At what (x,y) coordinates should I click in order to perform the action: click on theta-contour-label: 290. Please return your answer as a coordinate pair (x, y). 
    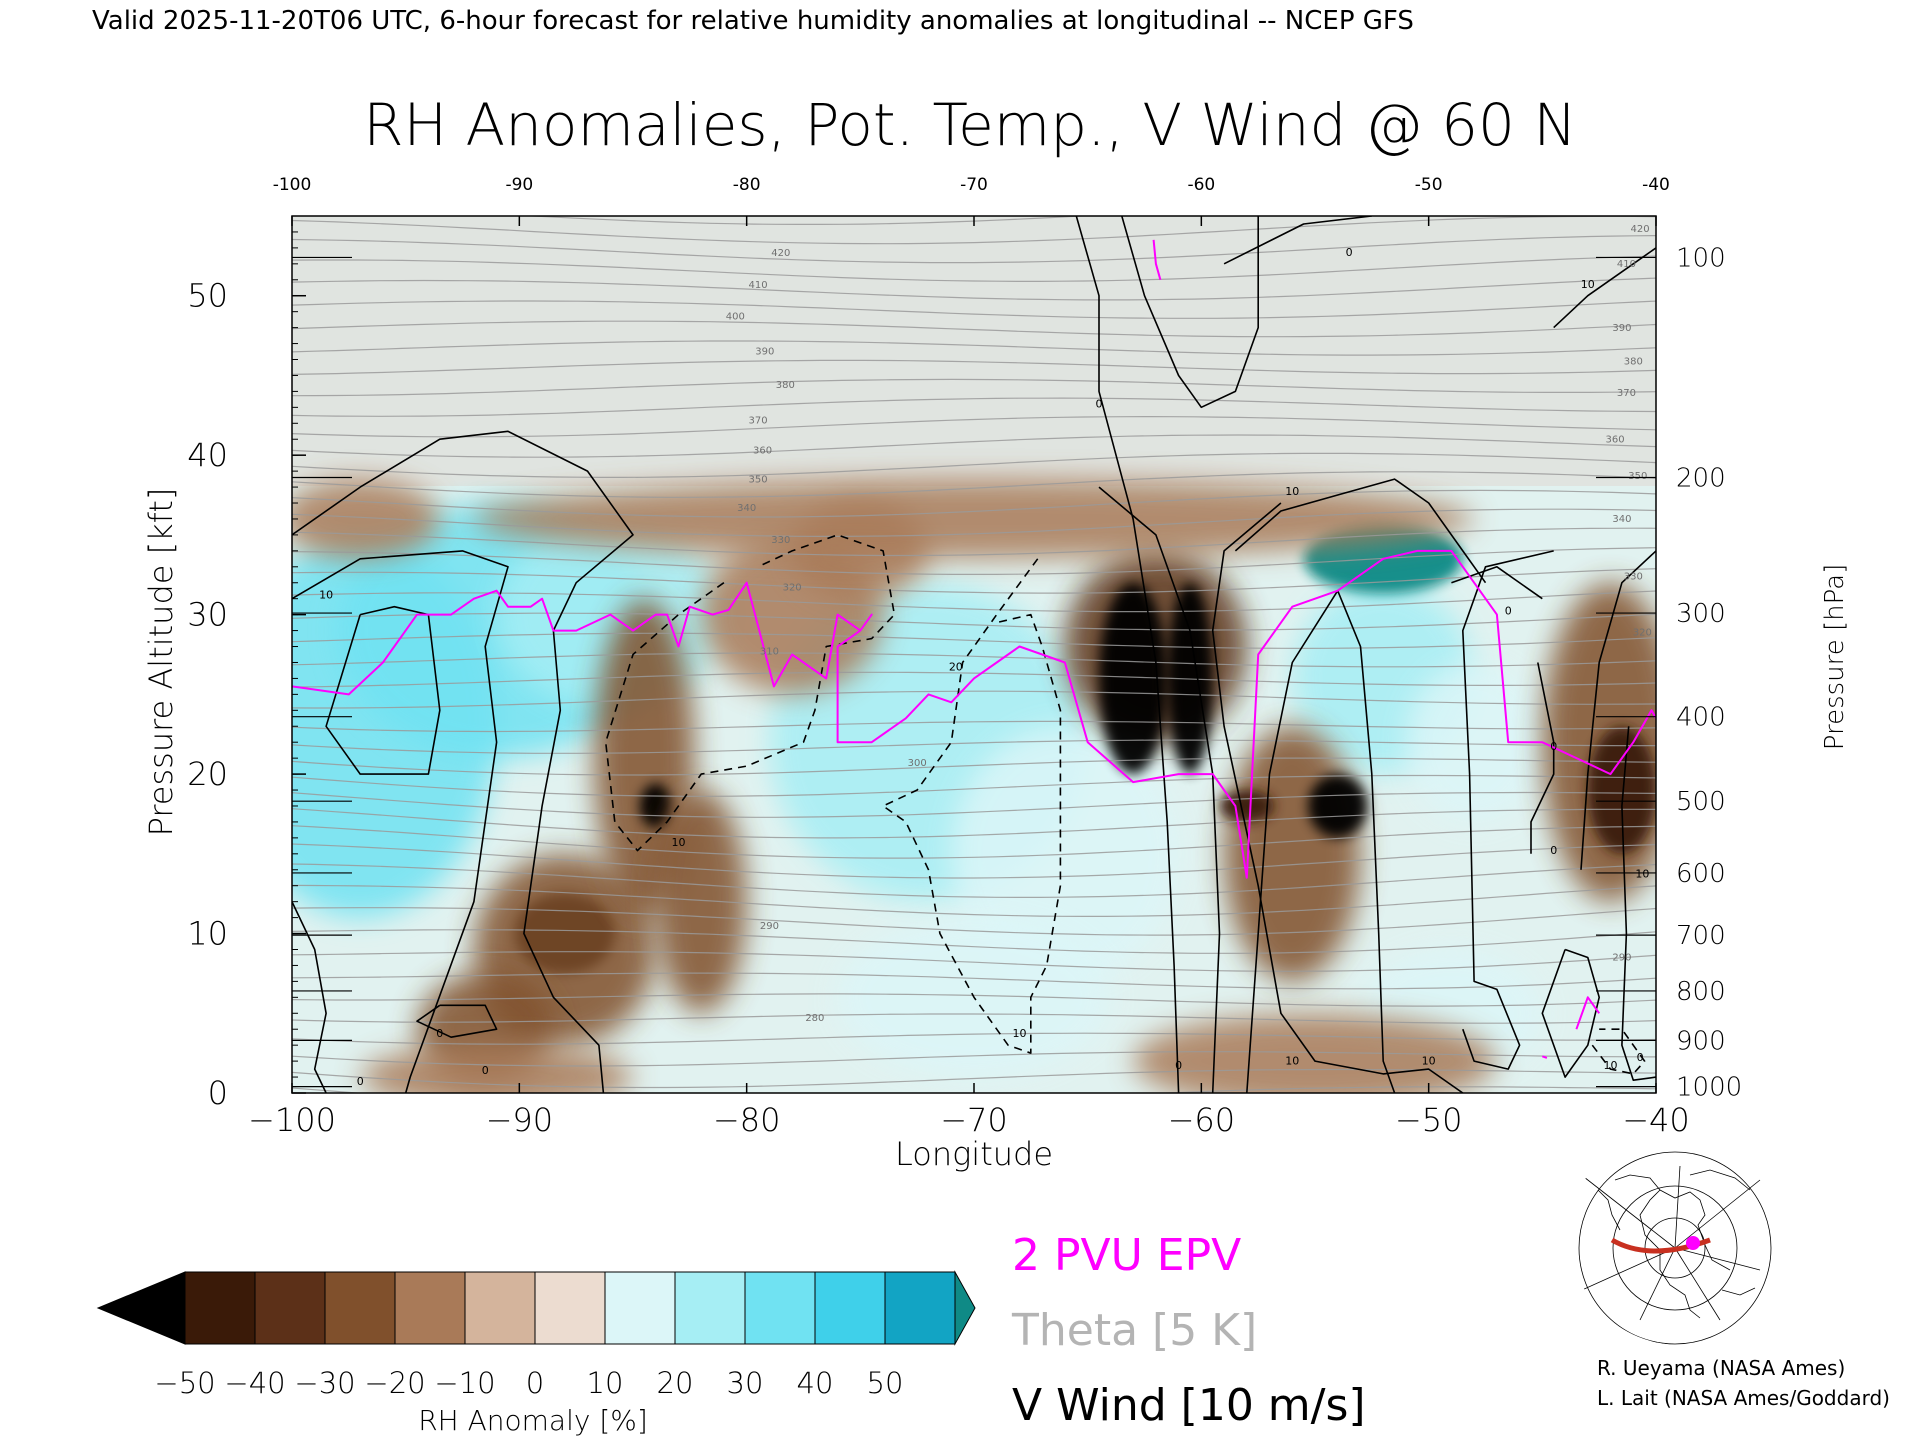
    Looking at the image, I should click on (1621, 958).